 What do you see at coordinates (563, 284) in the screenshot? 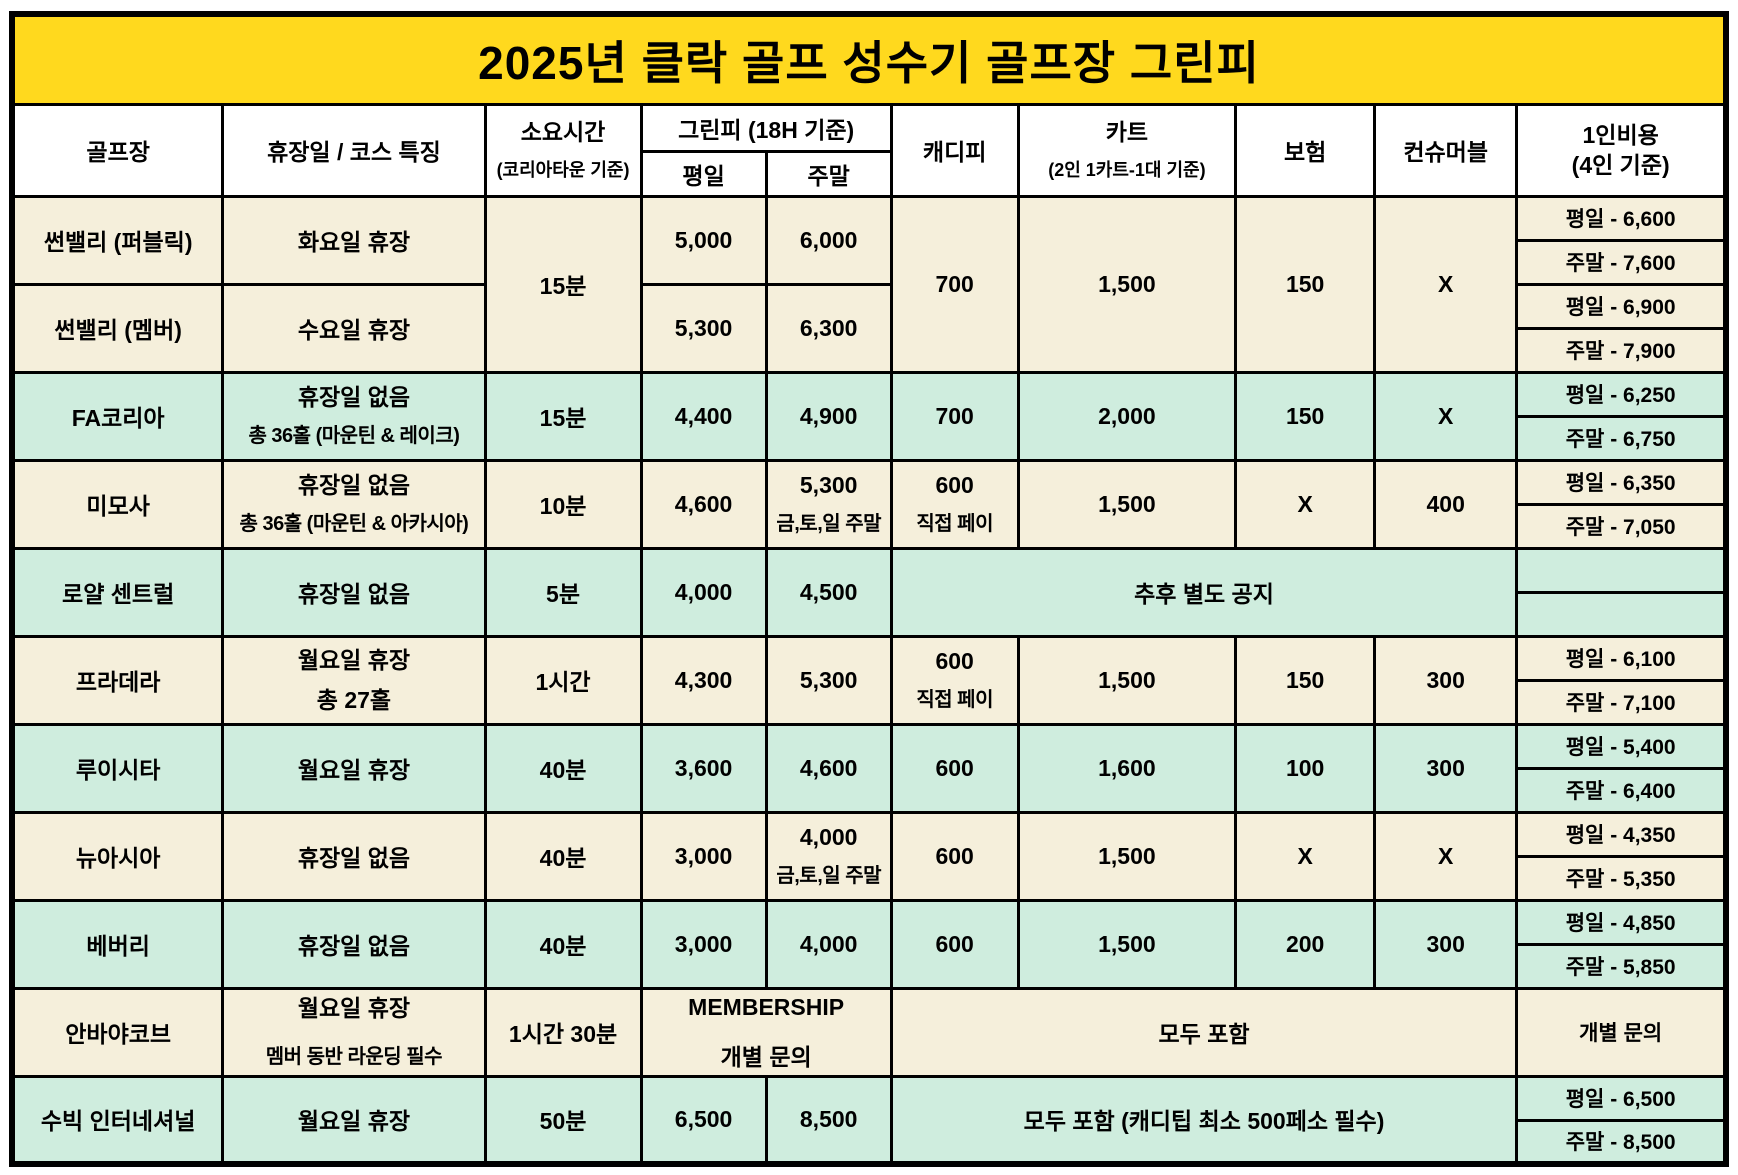
I see `duration: 15분` at bounding box center [563, 284].